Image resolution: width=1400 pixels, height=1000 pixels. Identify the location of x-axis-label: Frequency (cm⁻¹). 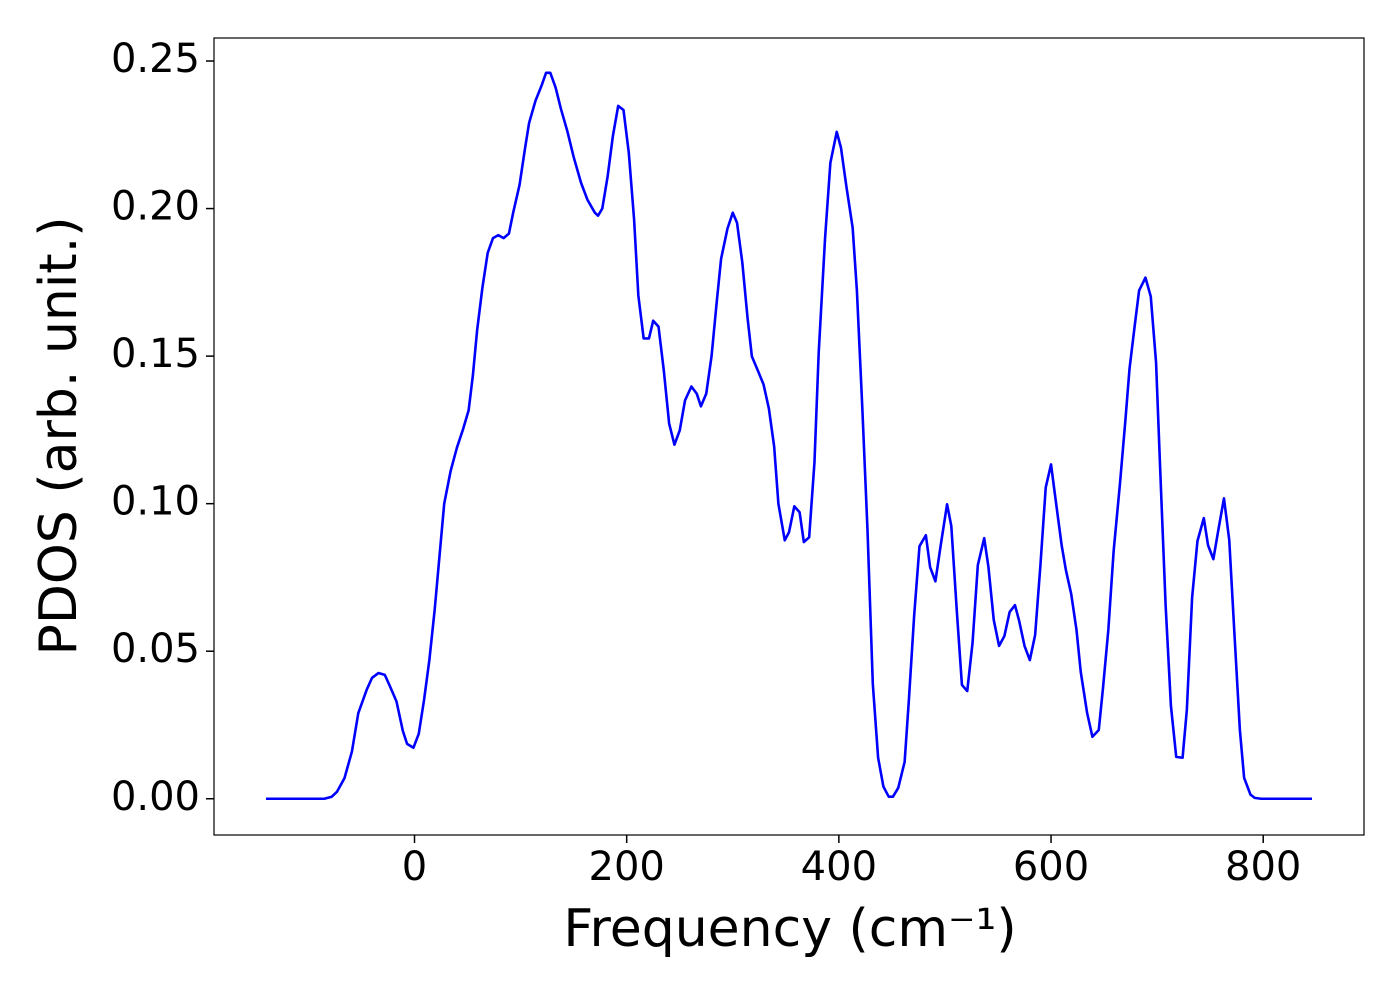
(789, 929).